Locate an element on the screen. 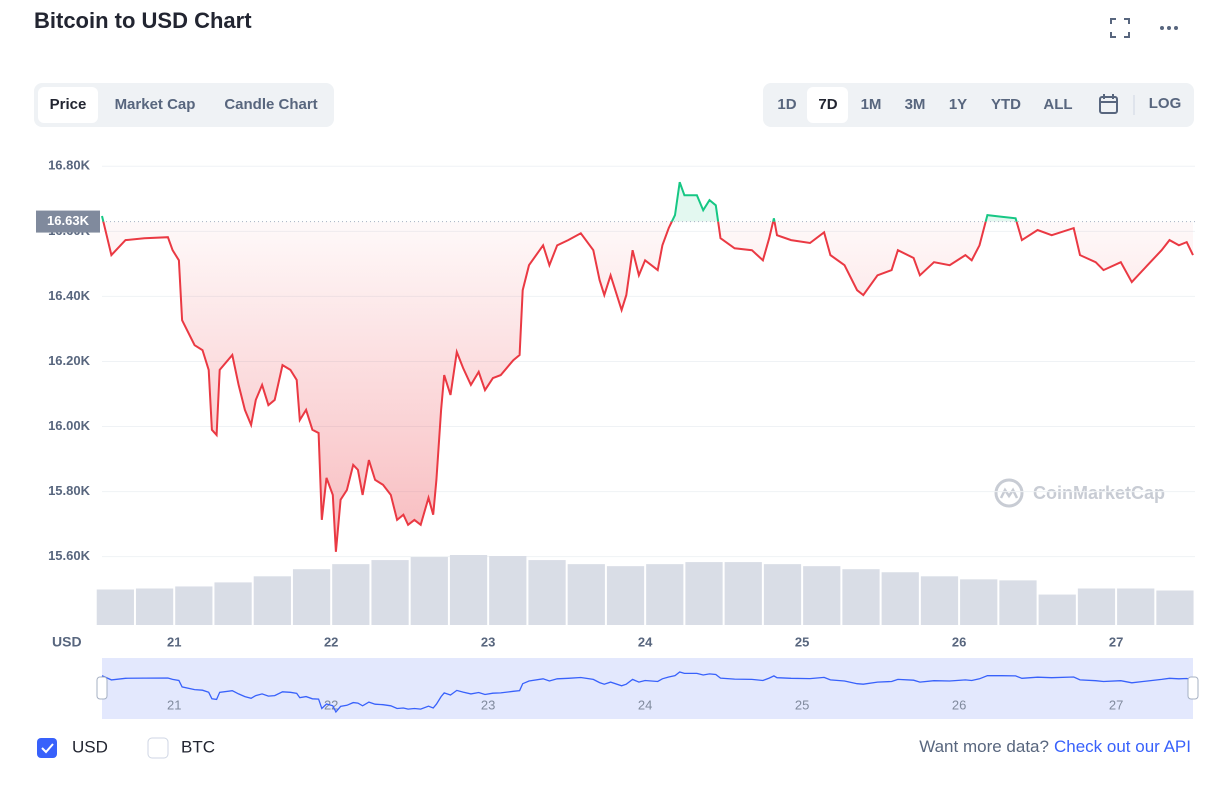 The image size is (1223, 785). navigator-line is located at coordinates (647, 692).